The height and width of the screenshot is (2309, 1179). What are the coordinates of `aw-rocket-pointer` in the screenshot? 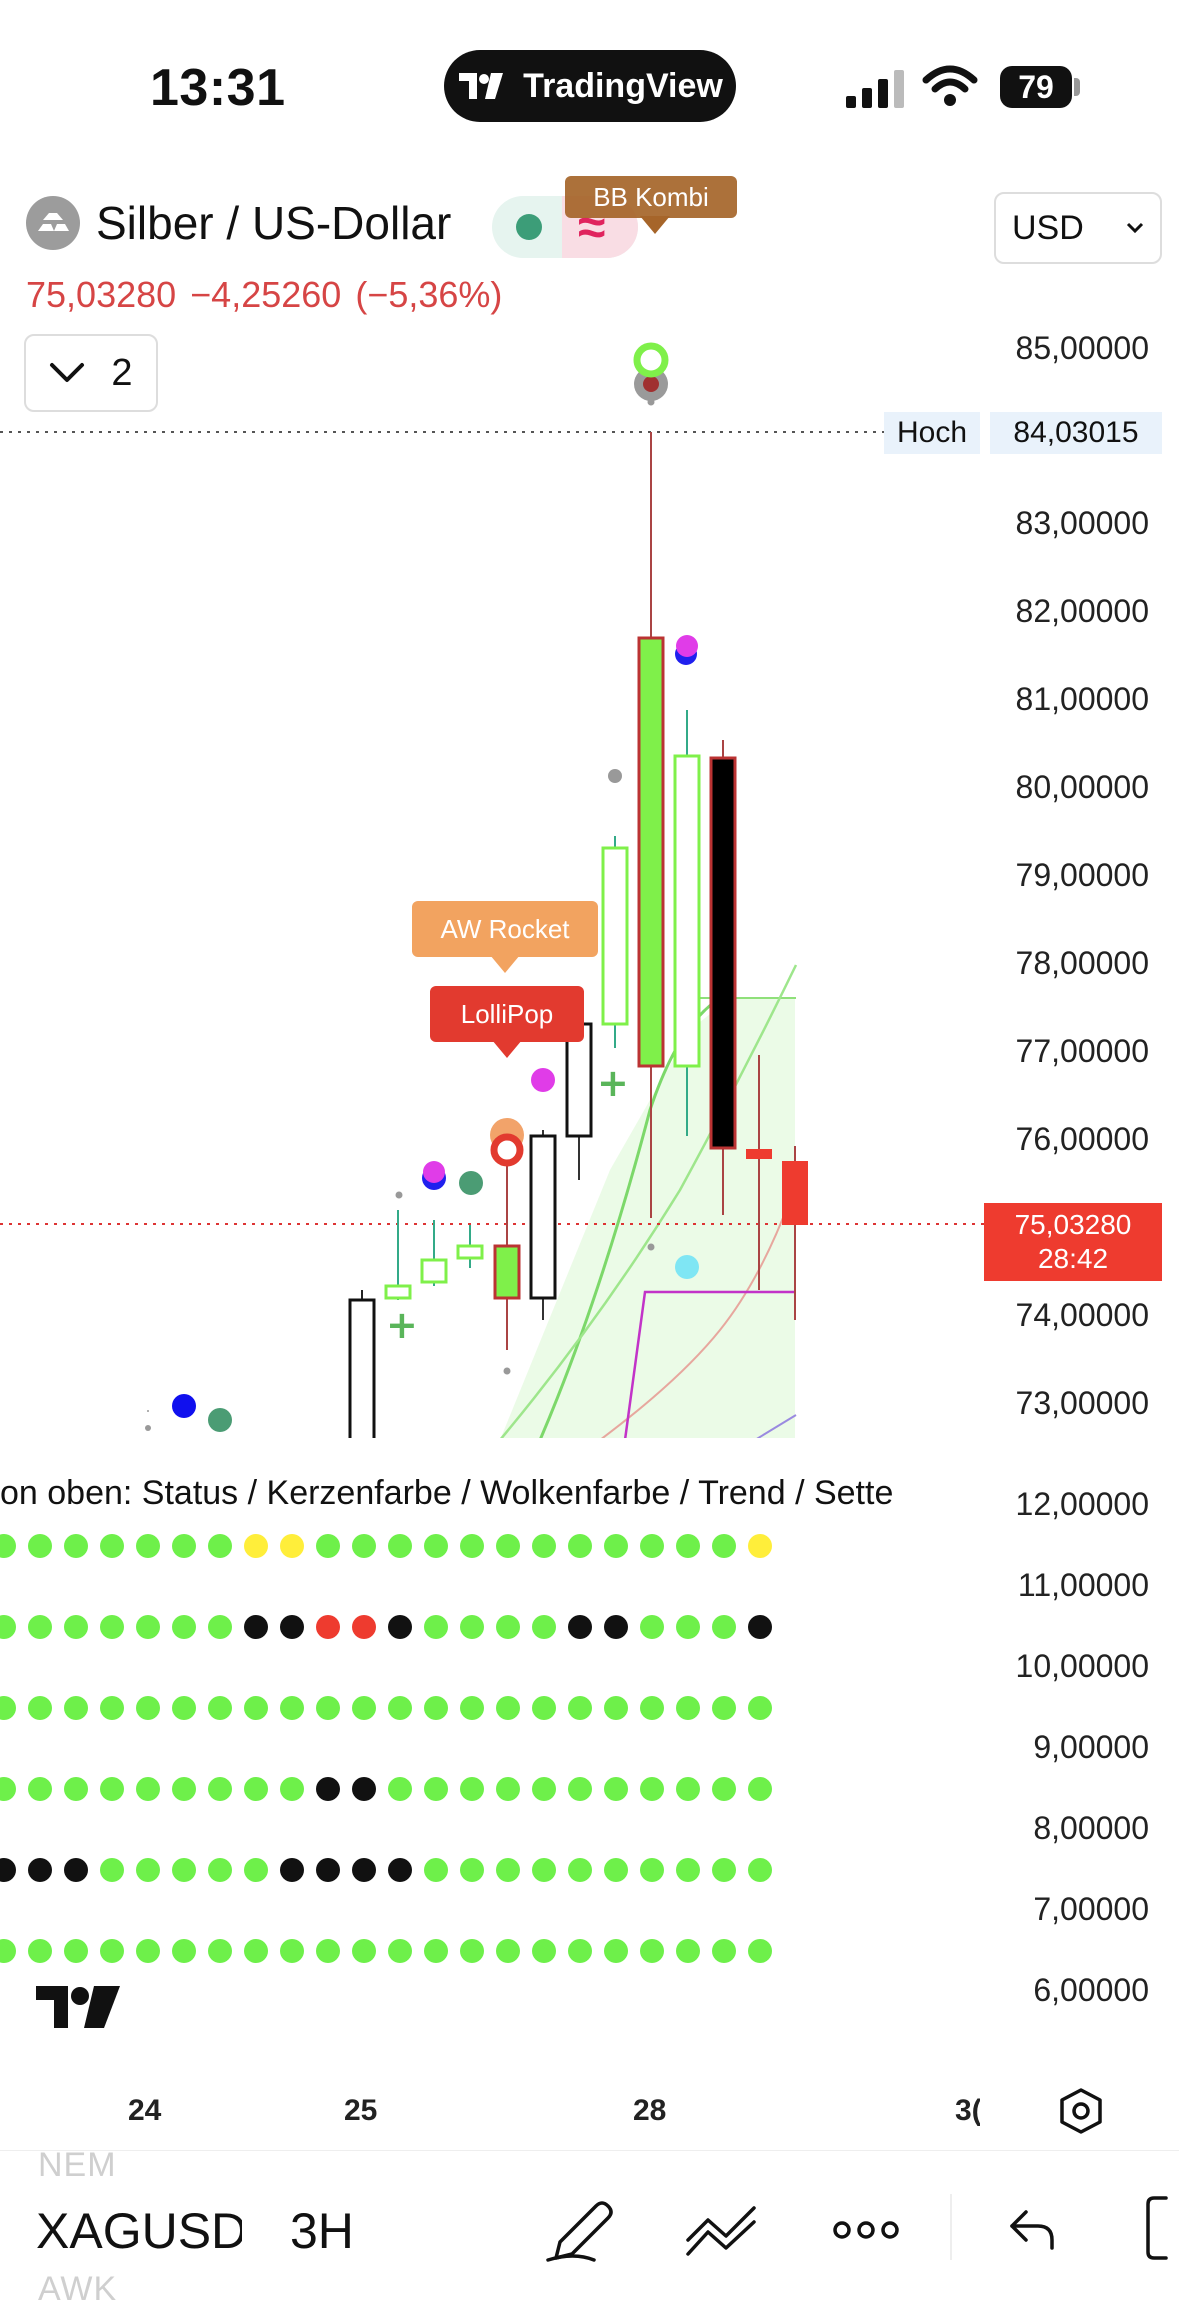 It's located at (505, 964).